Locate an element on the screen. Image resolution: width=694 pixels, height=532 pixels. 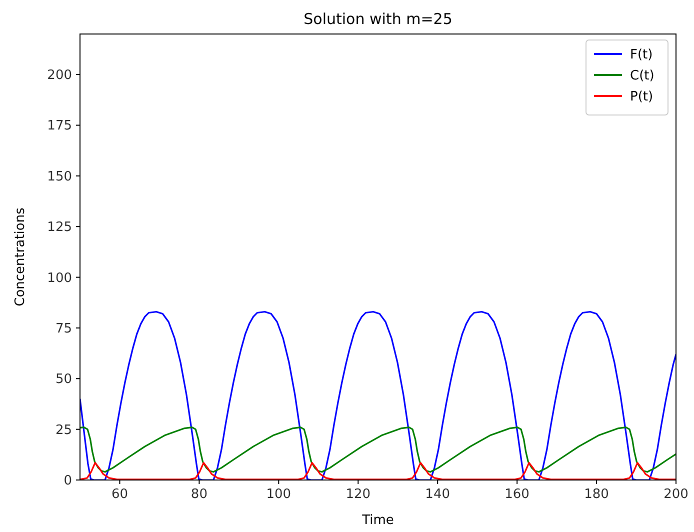
y-tick-label: 0 is located at coordinates (68, 481).